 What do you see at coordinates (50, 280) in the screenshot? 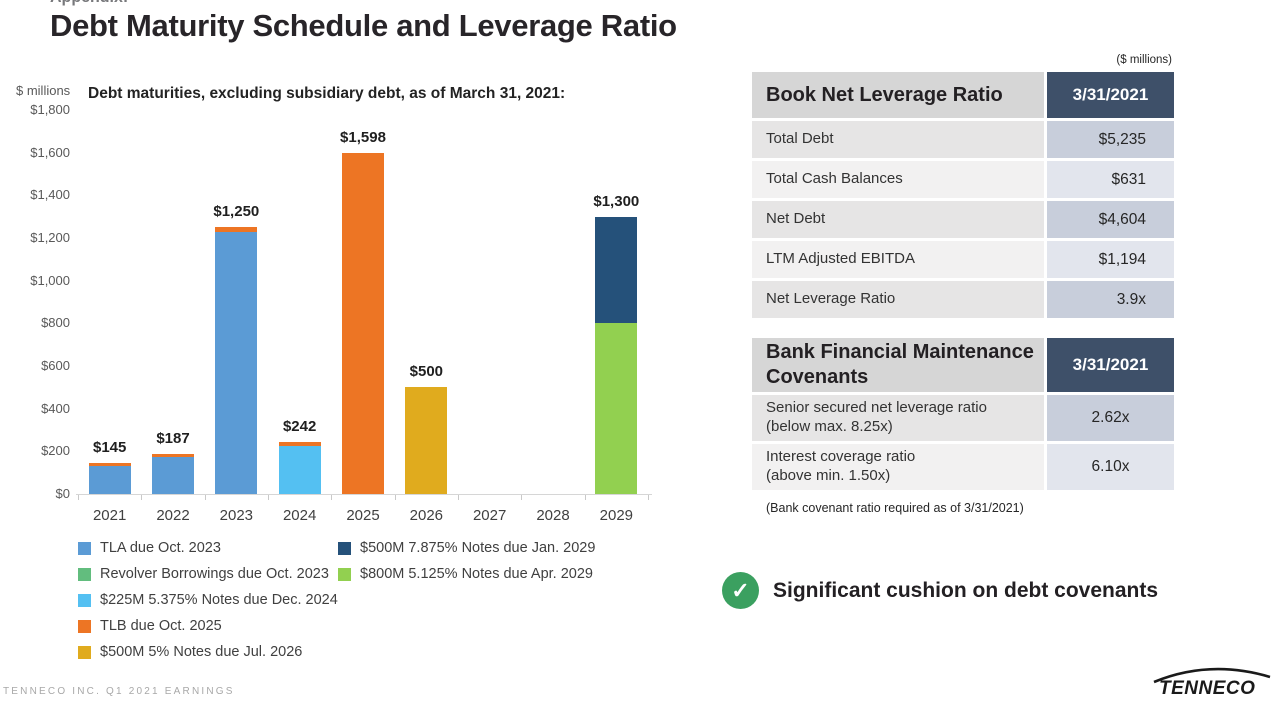
I see `y-tick-label: $1,000` at bounding box center [50, 280].